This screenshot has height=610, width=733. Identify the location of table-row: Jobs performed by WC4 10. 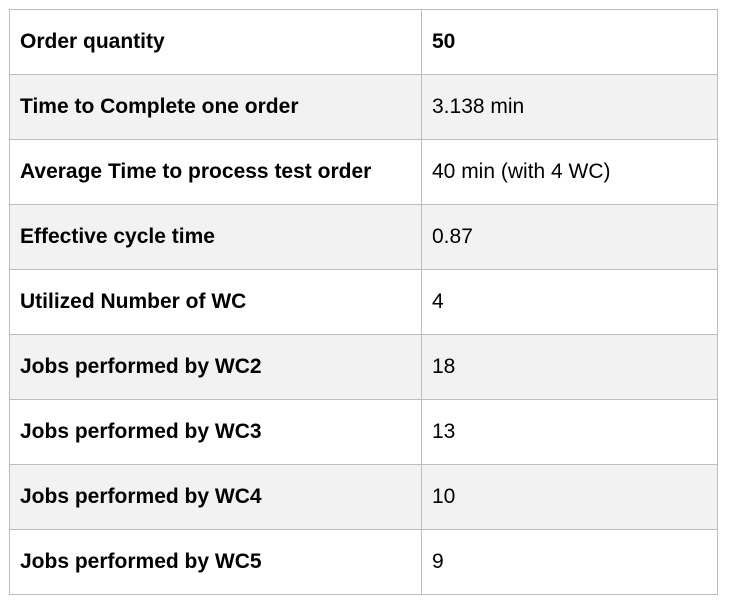
(363, 497).